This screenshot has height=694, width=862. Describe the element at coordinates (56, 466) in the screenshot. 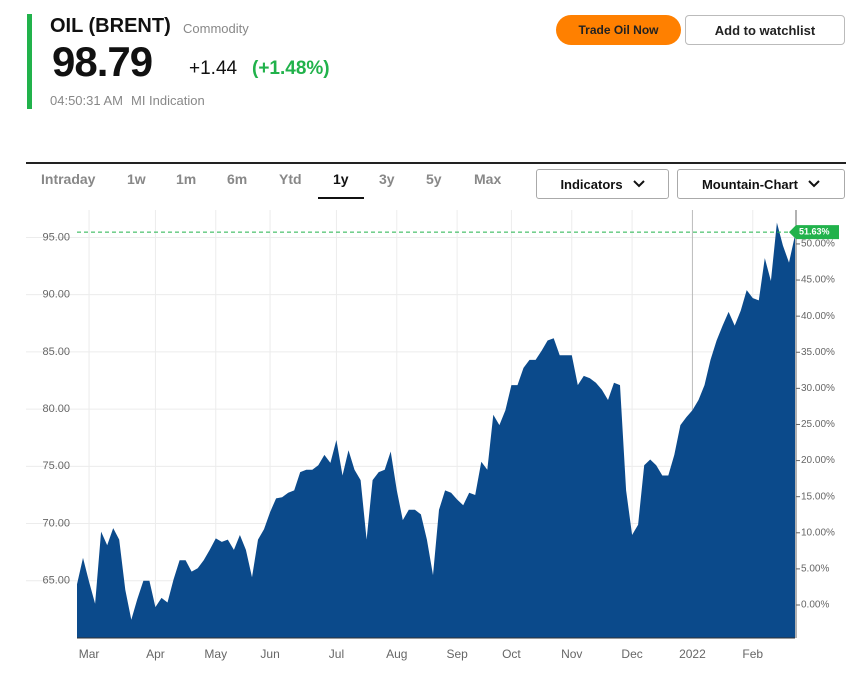

I see `y-tick-label: 75.00` at that location.